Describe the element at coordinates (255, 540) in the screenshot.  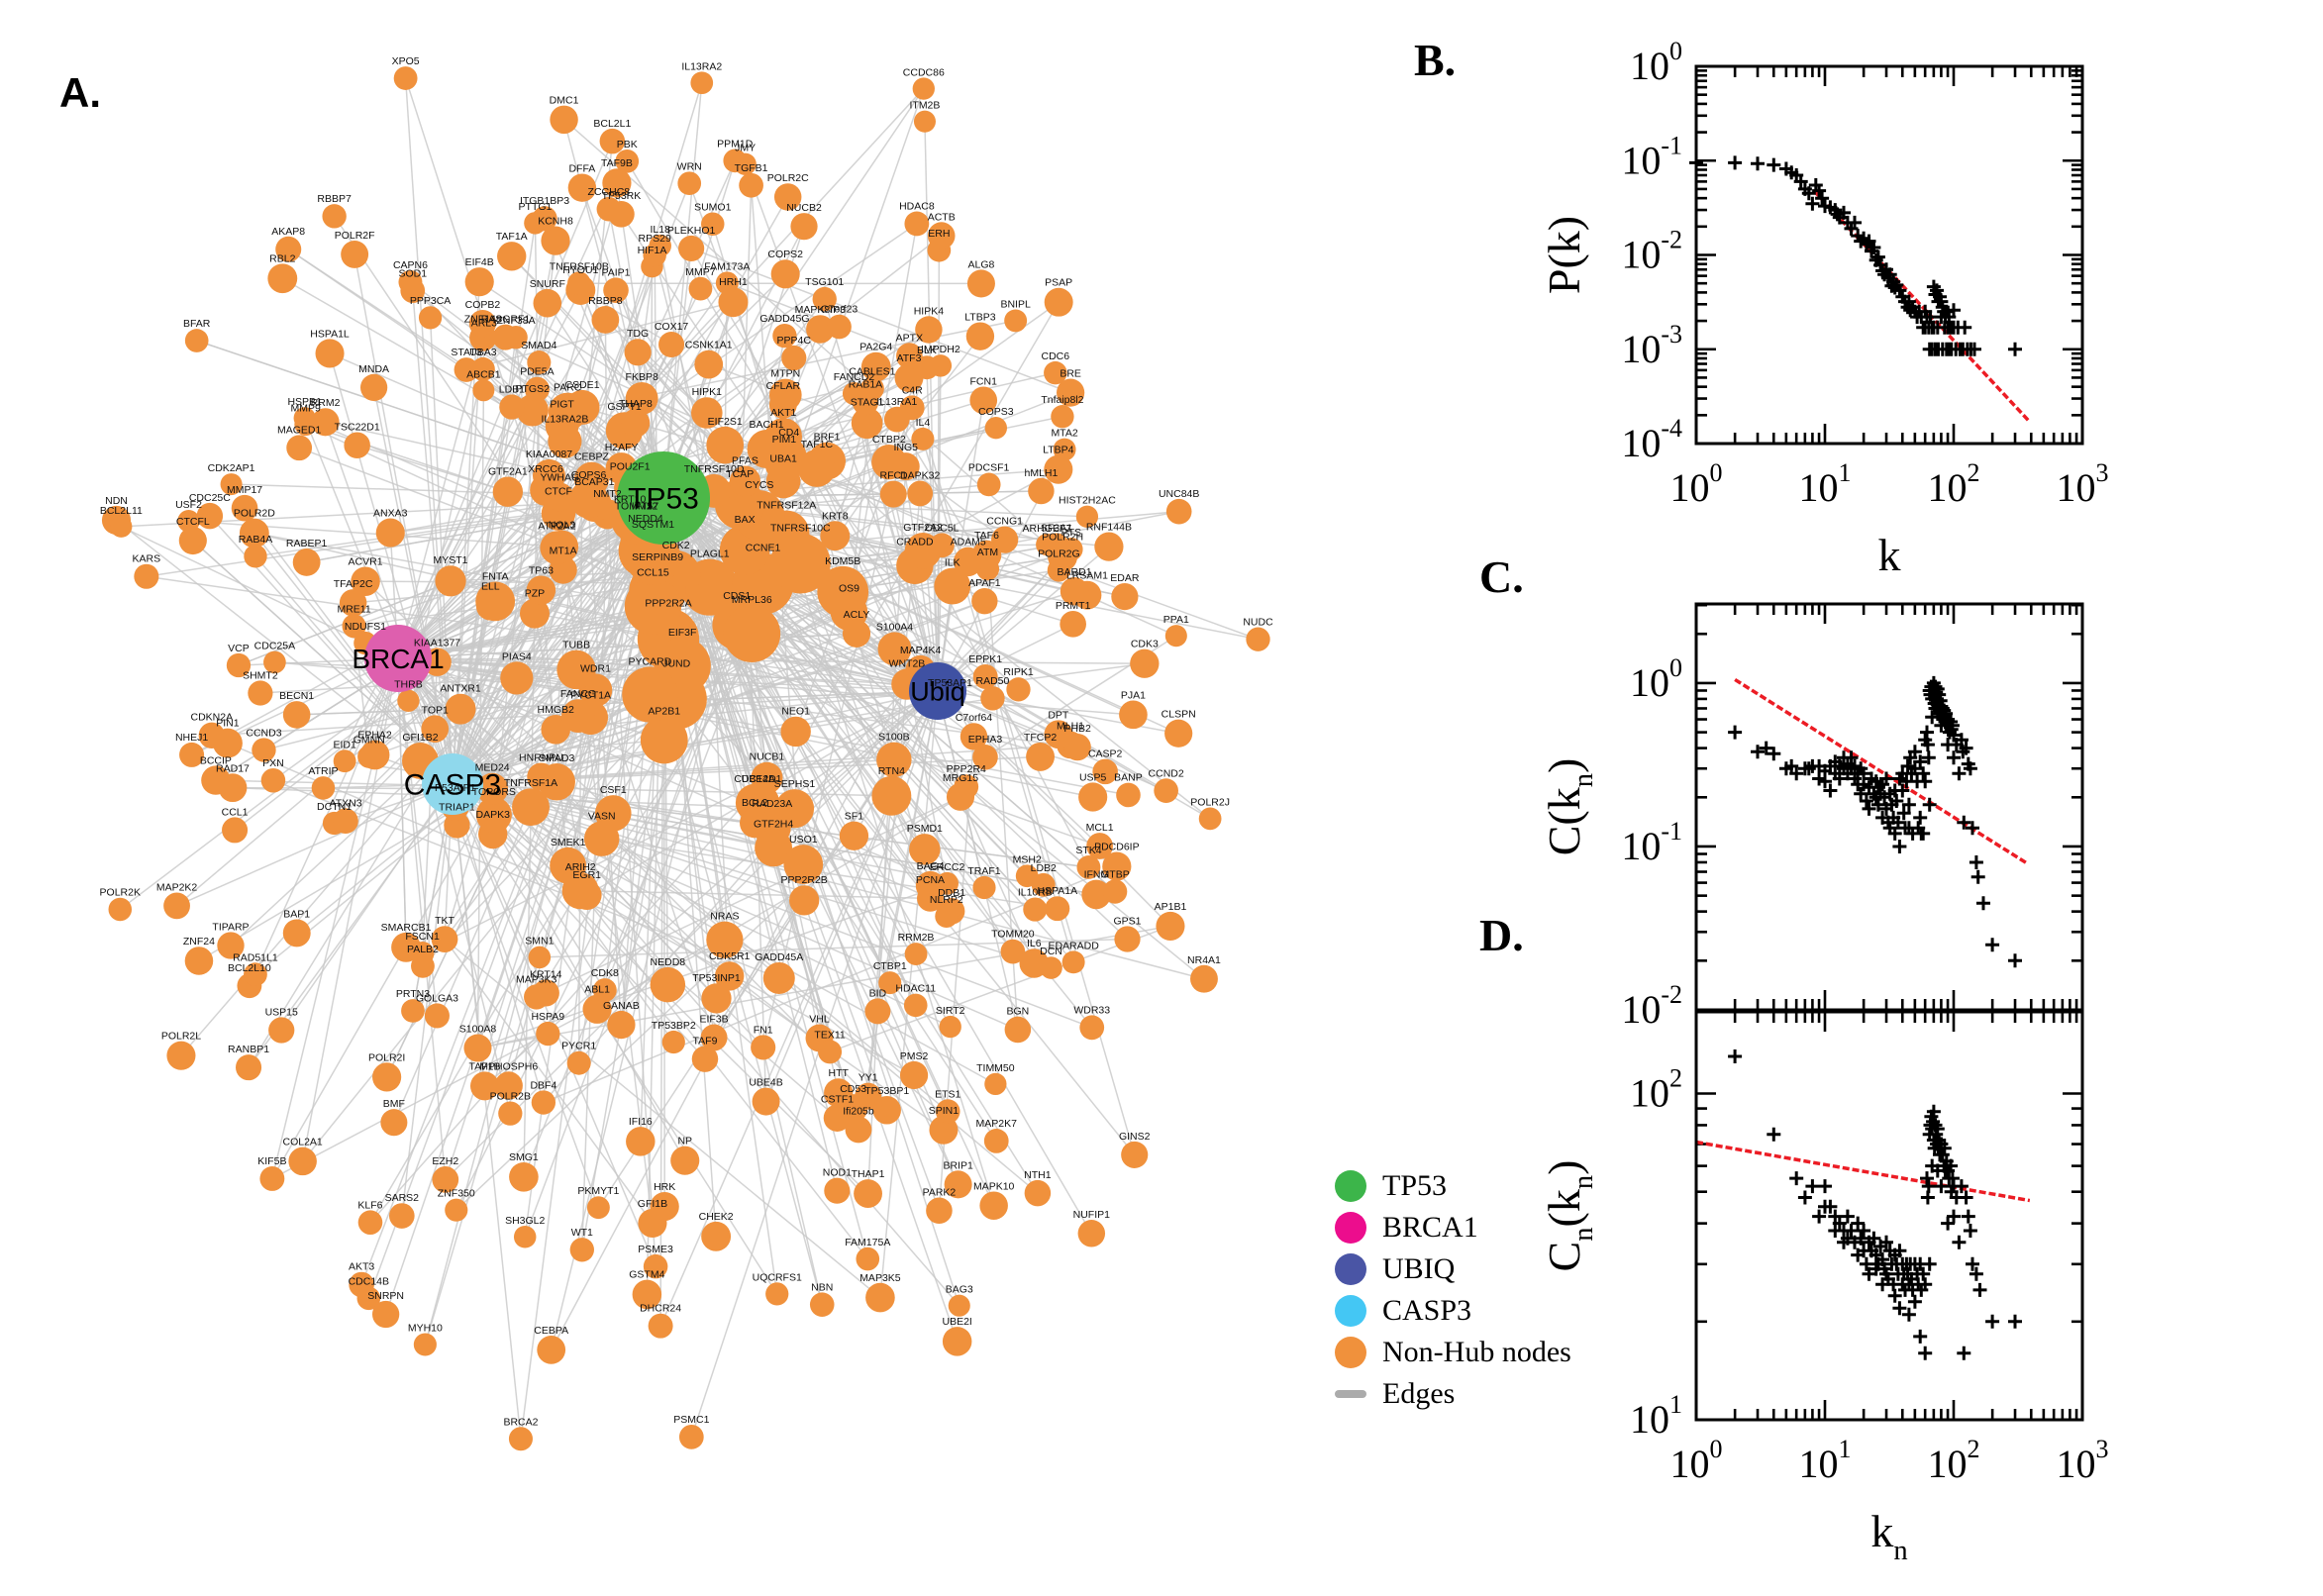
I see `network-node-label: RAB4A` at that location.